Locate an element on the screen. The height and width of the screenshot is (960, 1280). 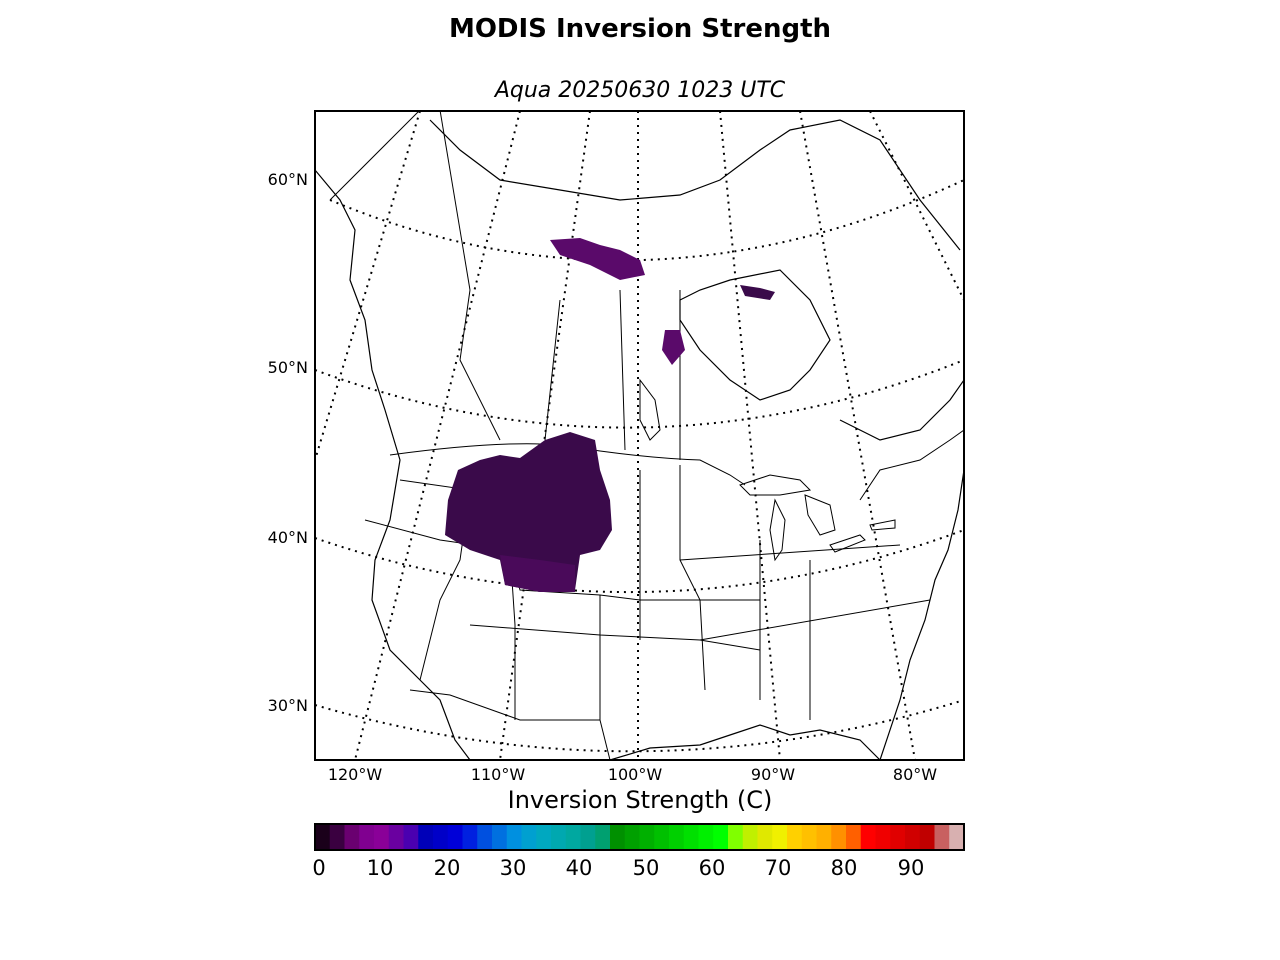
lake-superior is located at coordinates (775, 485).